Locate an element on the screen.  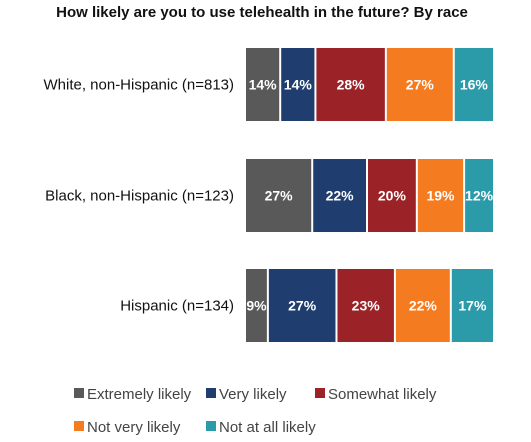
legend-item-somewhat-likely: Somewhat likely is located at coordinates (376, 394).